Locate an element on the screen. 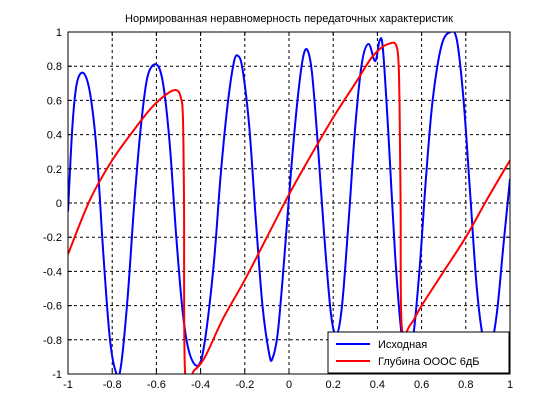 This screenshot has width=560, height=420. y-tick-label: -0.4 is located at coordinates (52, 272).